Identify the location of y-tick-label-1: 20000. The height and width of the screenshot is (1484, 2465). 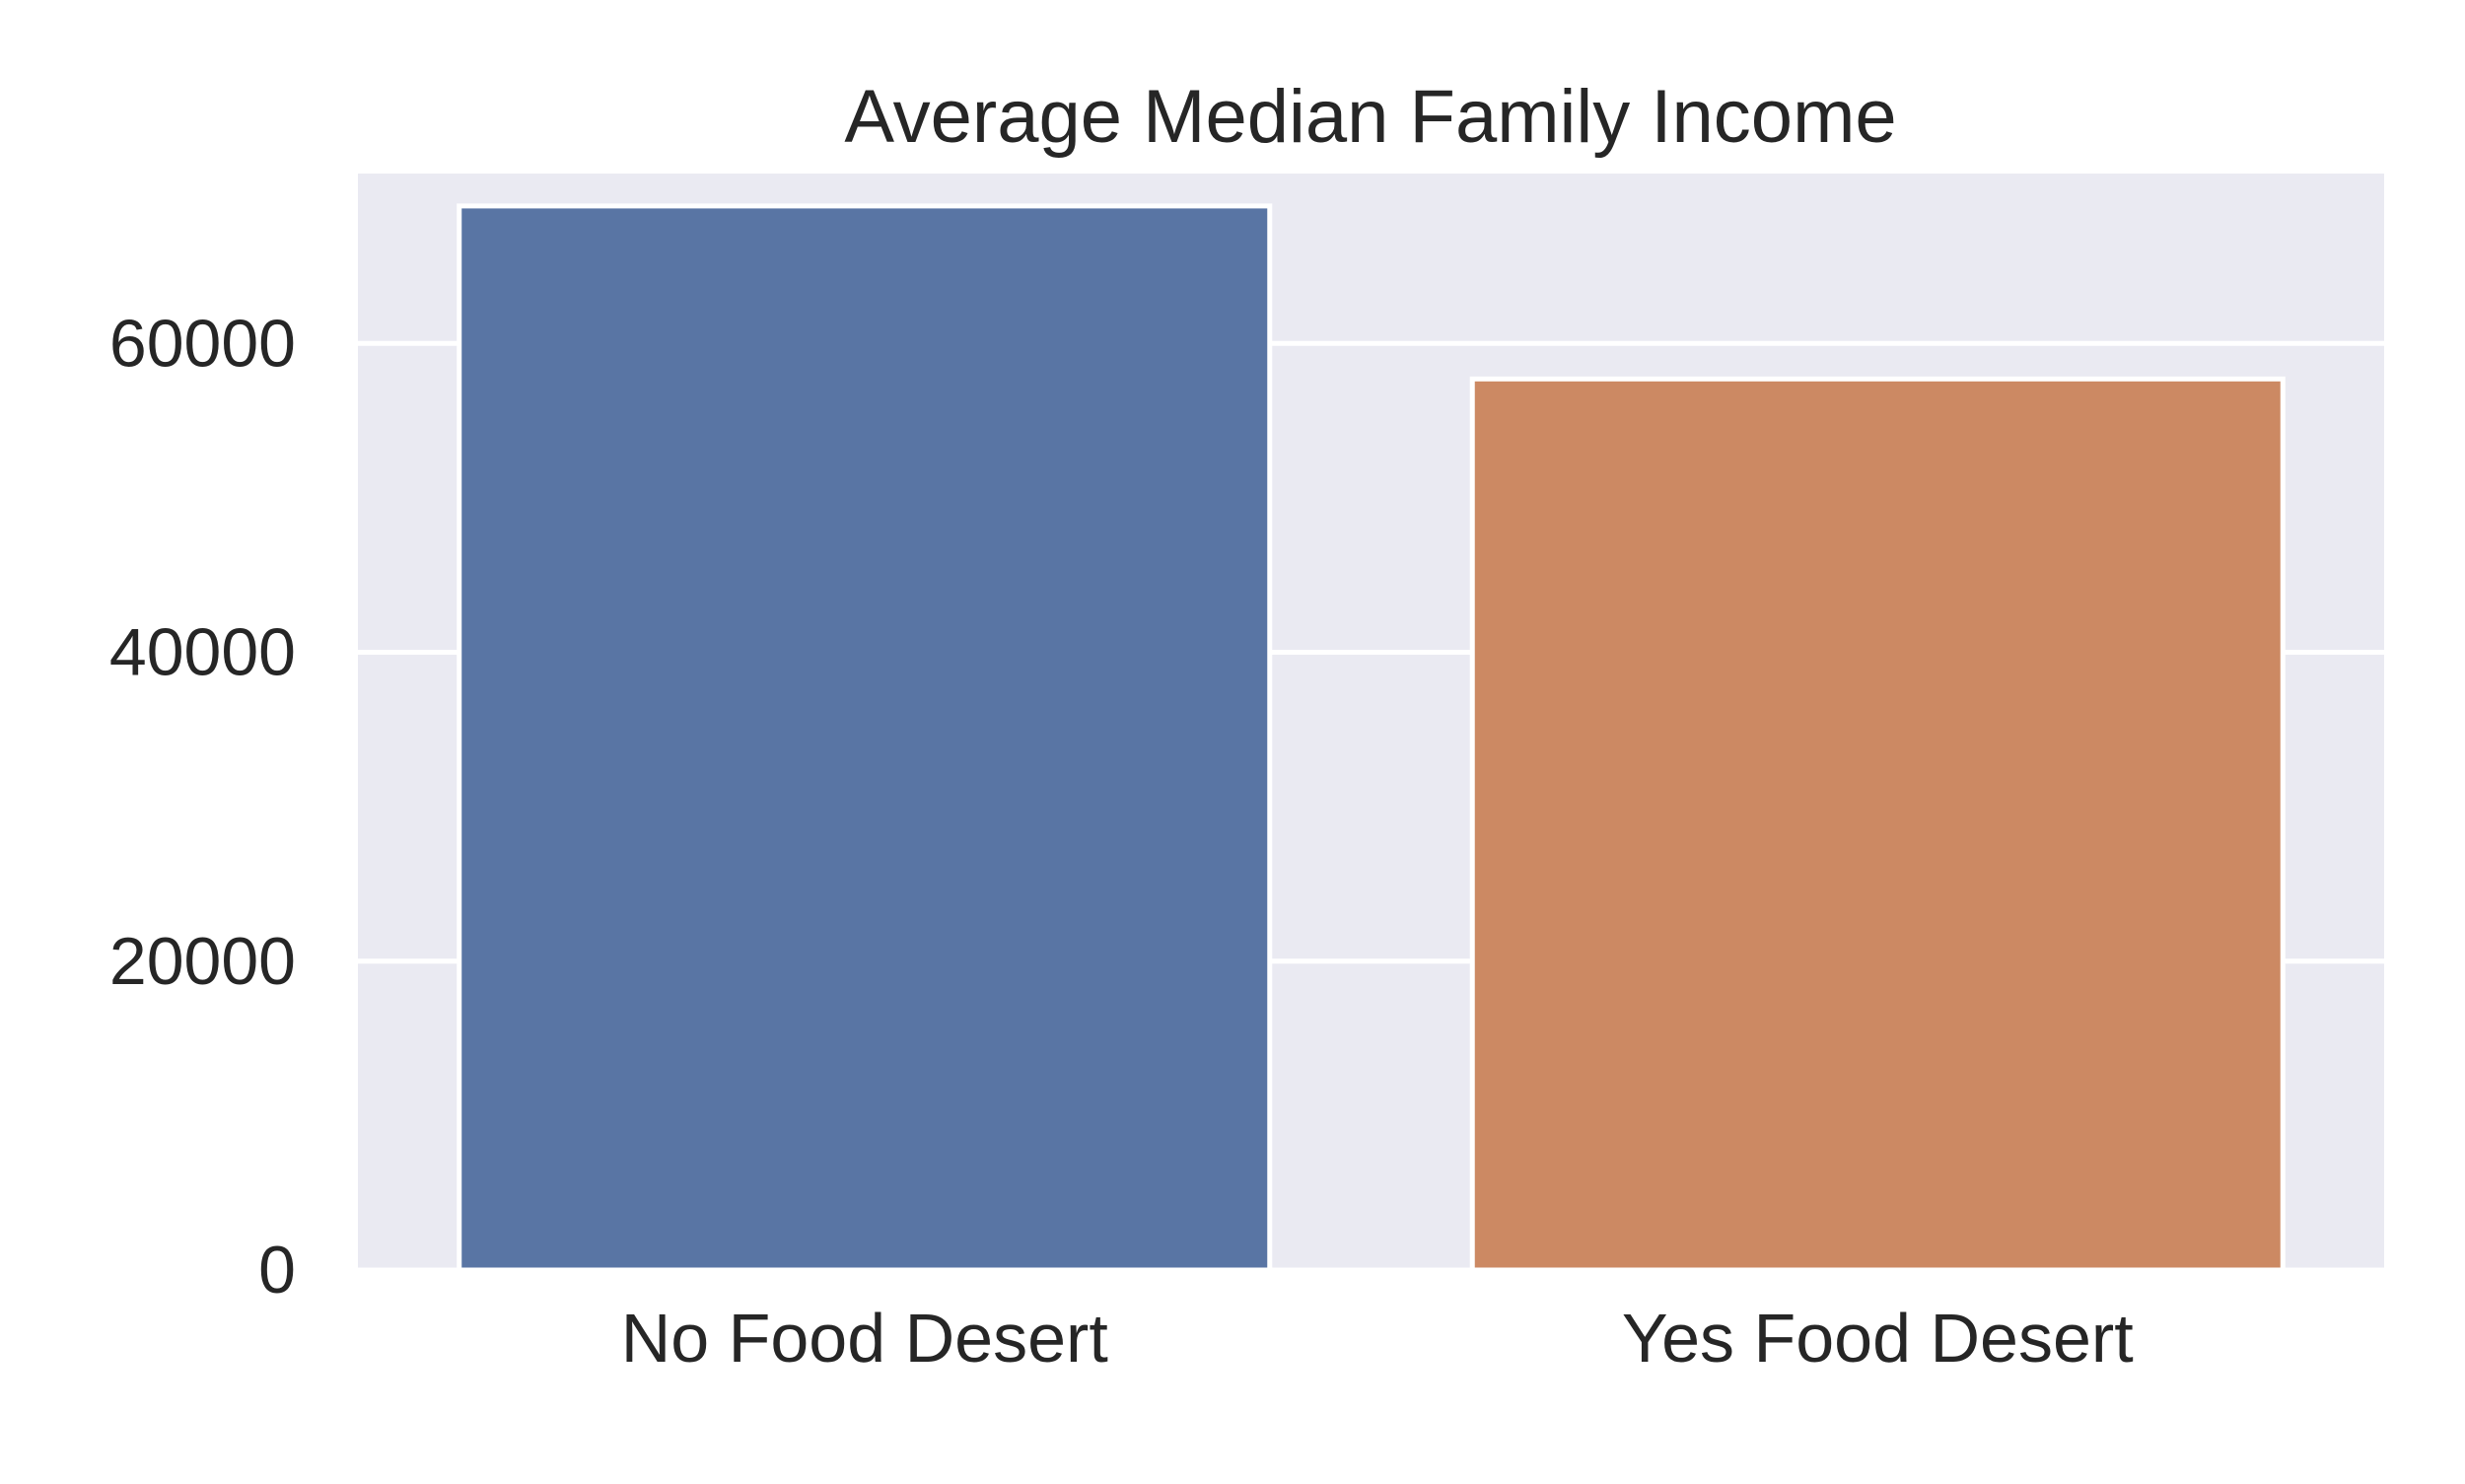
(202, 961).